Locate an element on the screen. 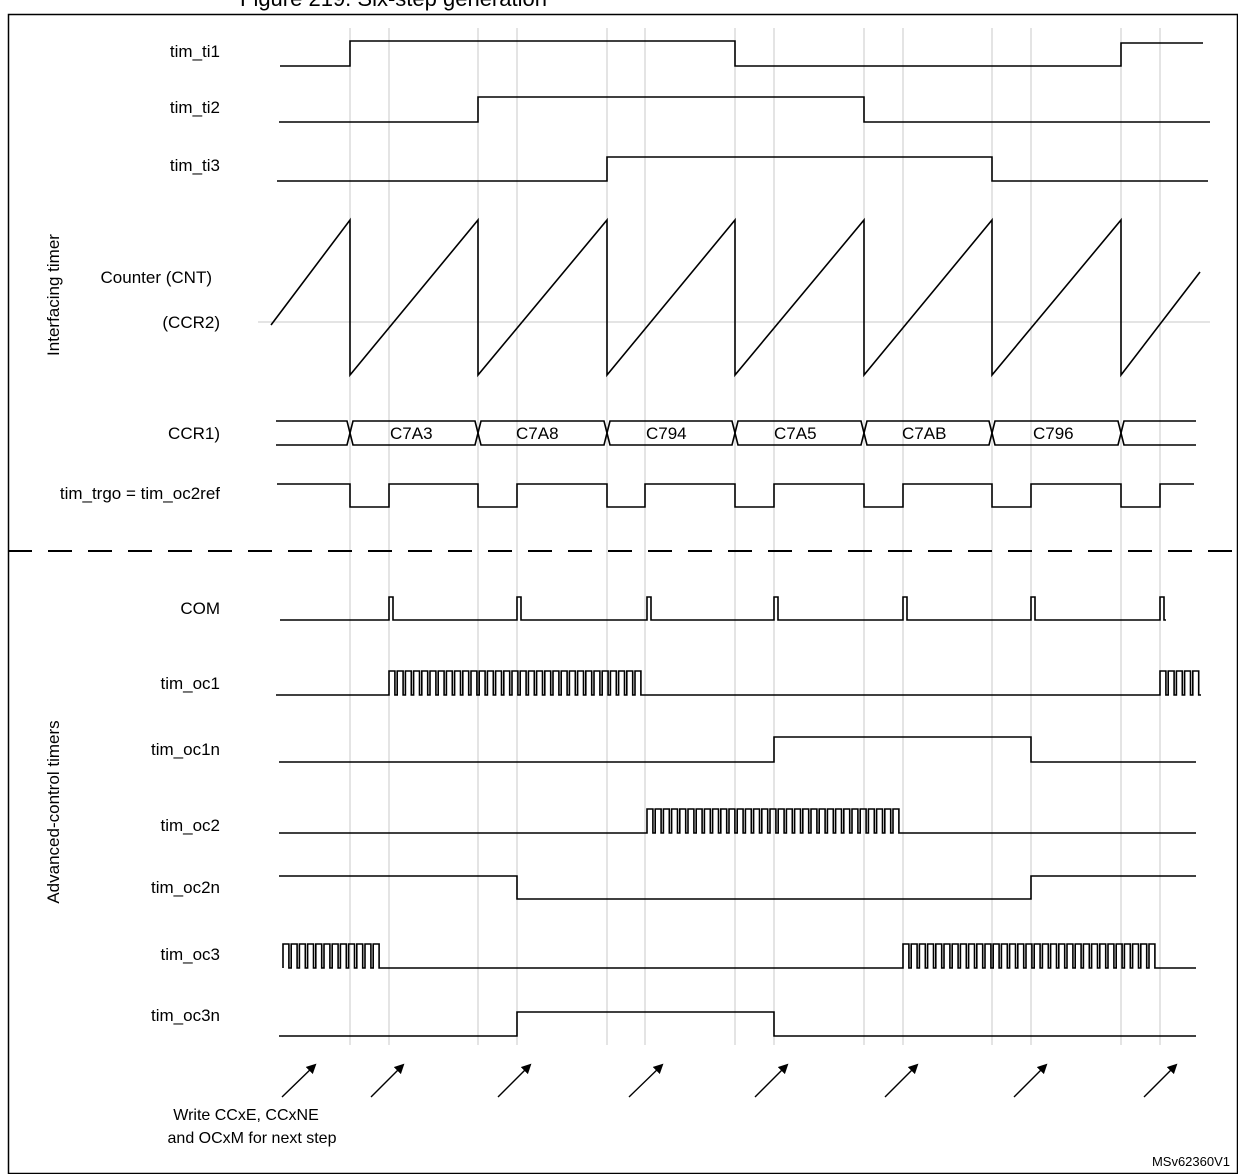 The image size is (1238, 1174). note-line-2: and OCxM for next step is located at coordinates (252, 1138).